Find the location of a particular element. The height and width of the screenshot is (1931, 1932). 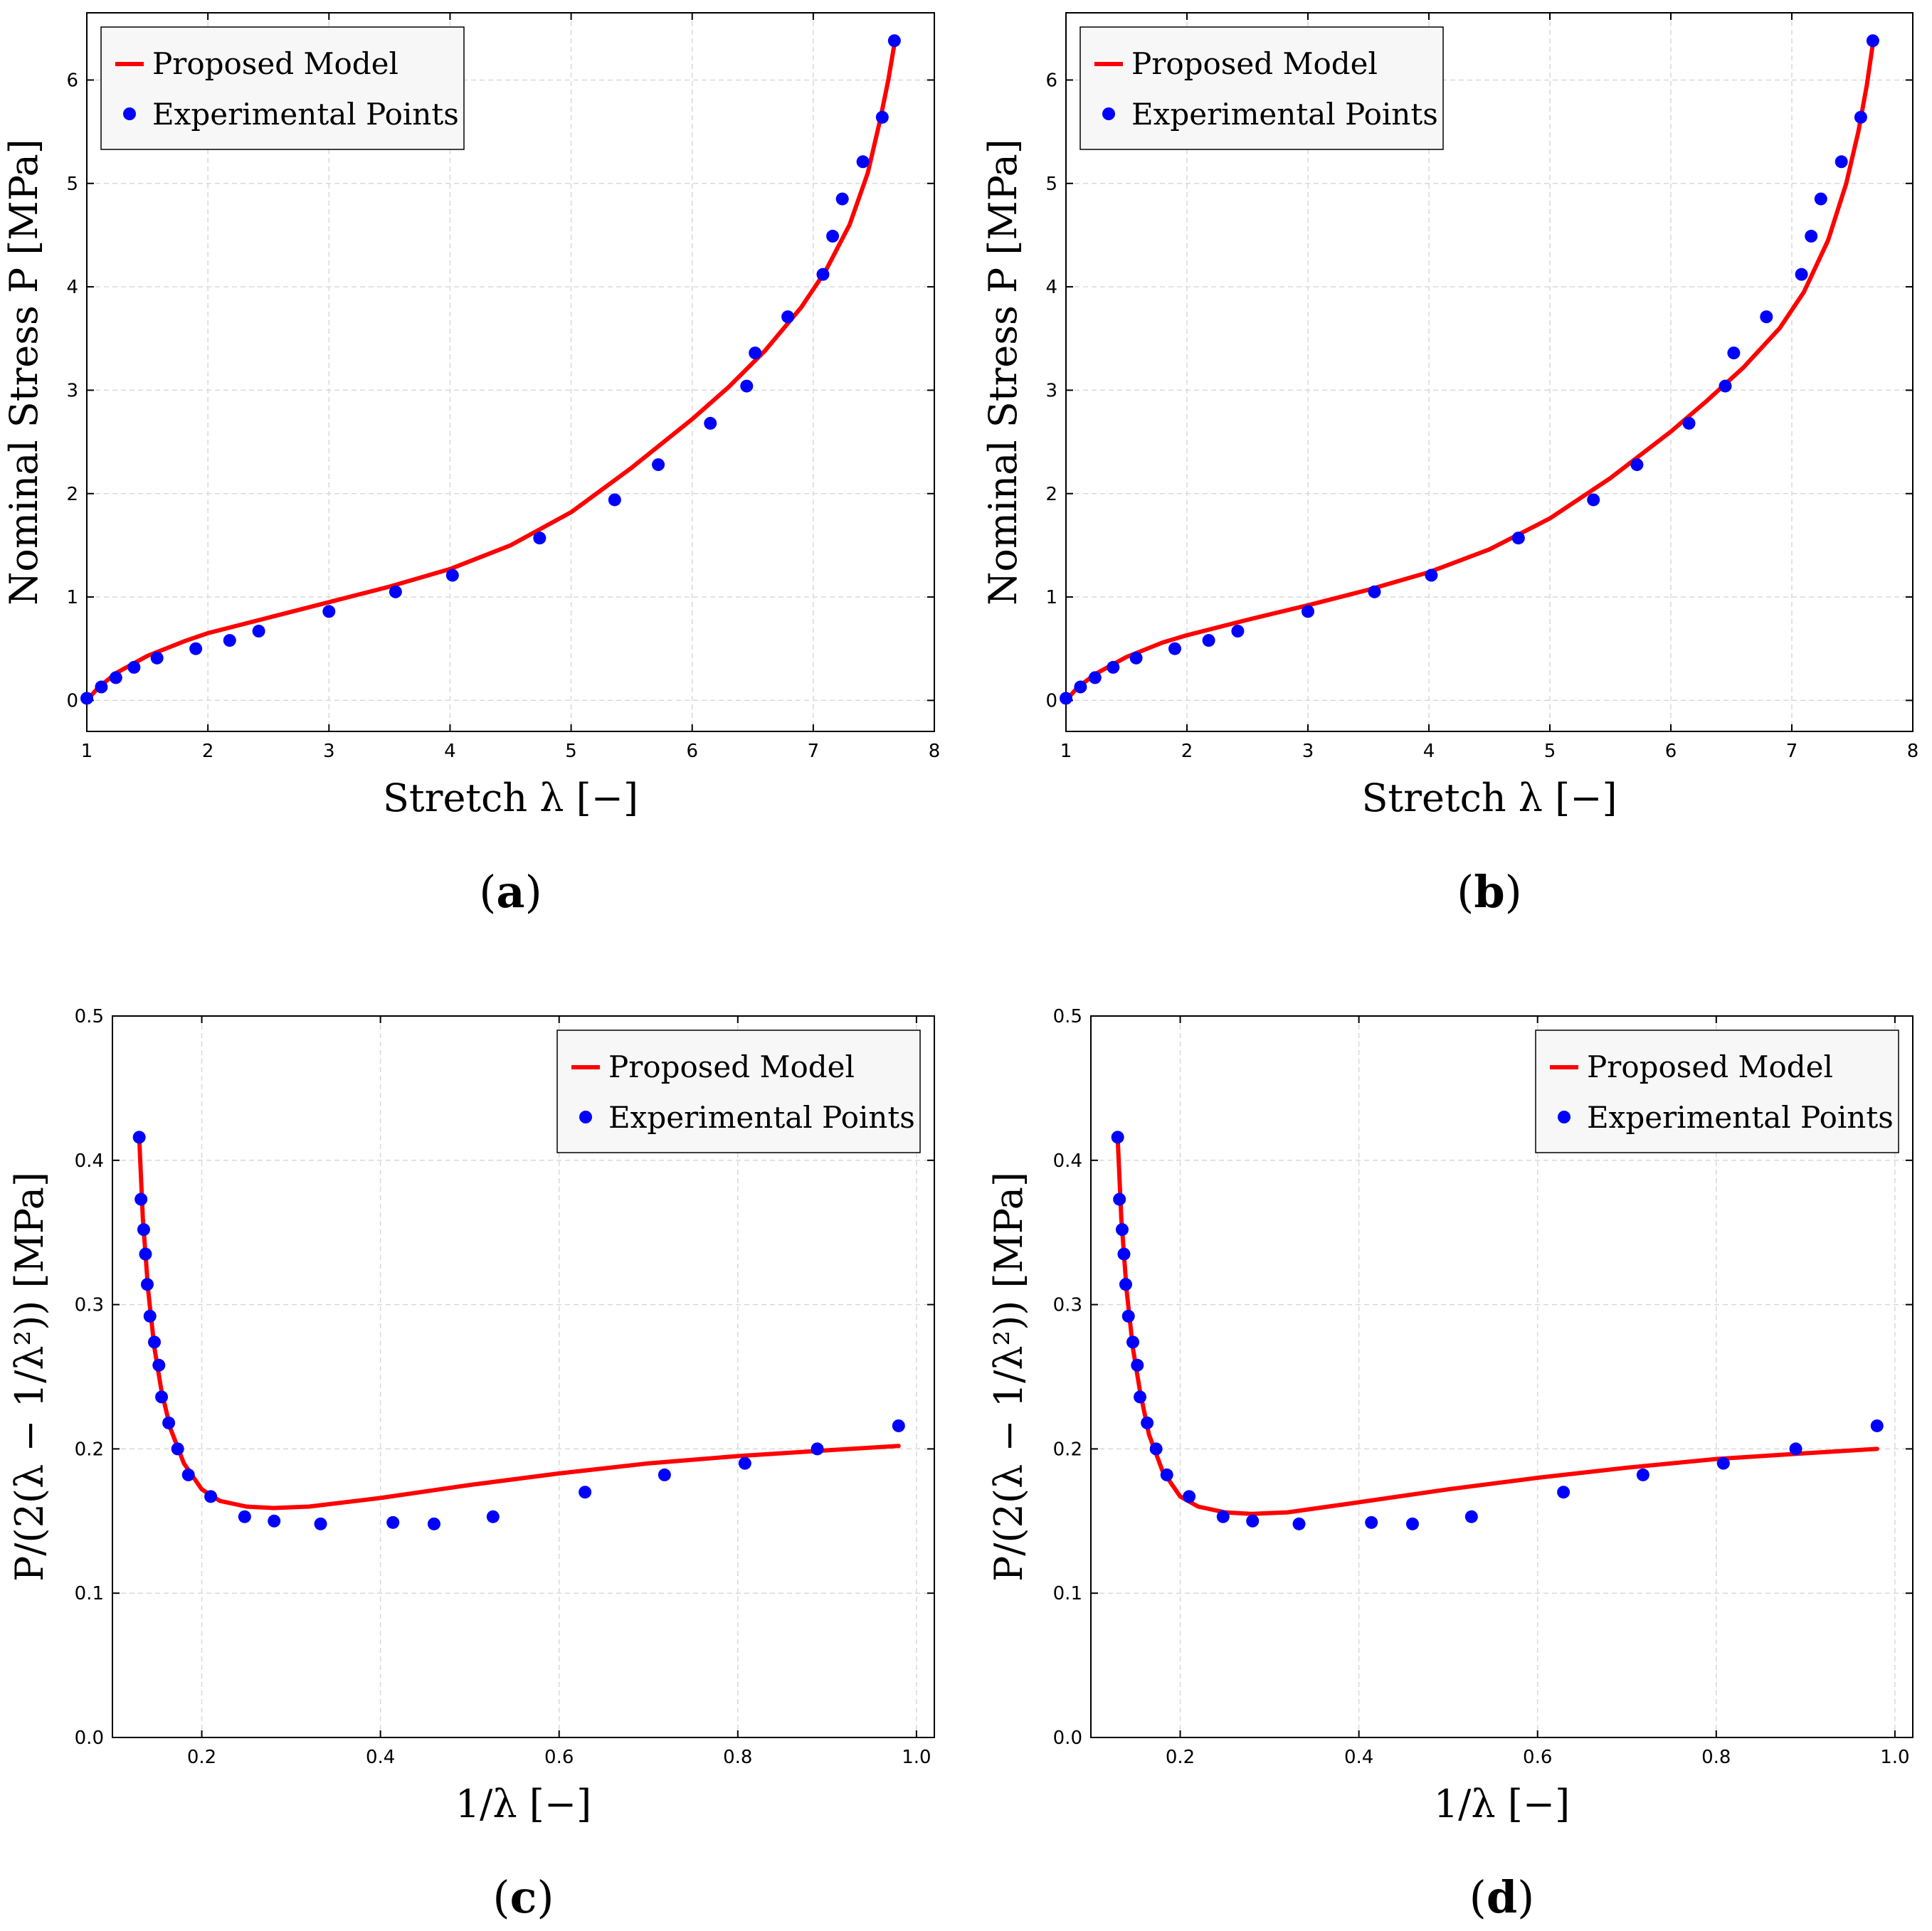

legend-label-proposed-model: Proposed Model is located at coordinates (1254, 63).